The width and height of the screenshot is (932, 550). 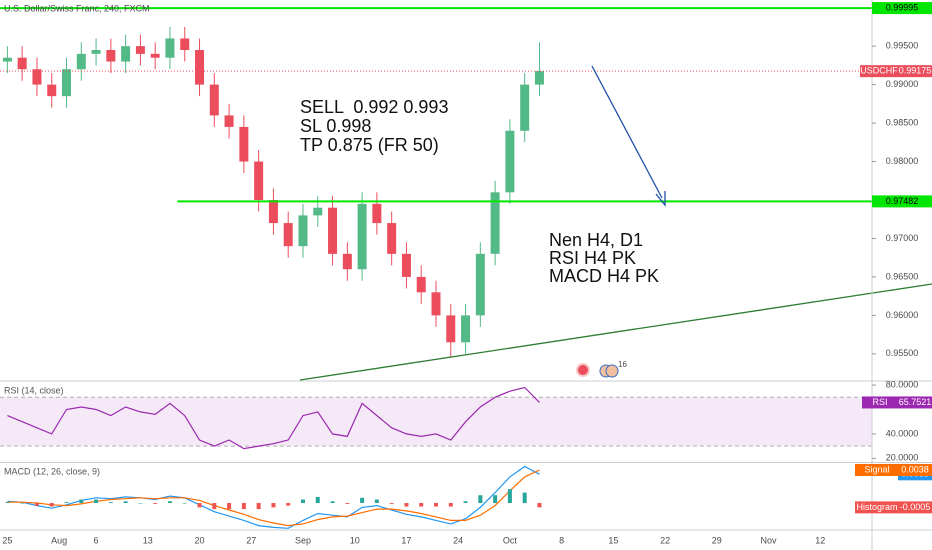 What do you see at coordinates (510, 540) in the screenshot?
I see `x-tick-label: Oct` at bounding box center [510, 540].